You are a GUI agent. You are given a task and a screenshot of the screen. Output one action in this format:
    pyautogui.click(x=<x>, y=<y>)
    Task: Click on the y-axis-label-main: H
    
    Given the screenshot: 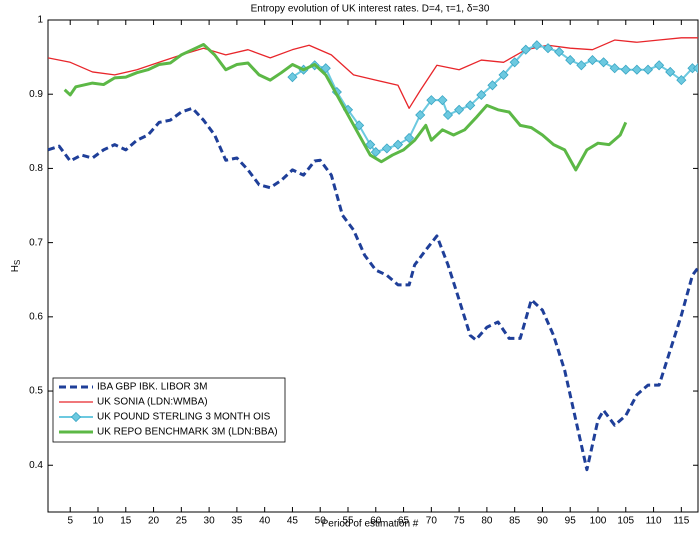 What is the action you would take?
    pyautogui.click(x=15, y=268)
    